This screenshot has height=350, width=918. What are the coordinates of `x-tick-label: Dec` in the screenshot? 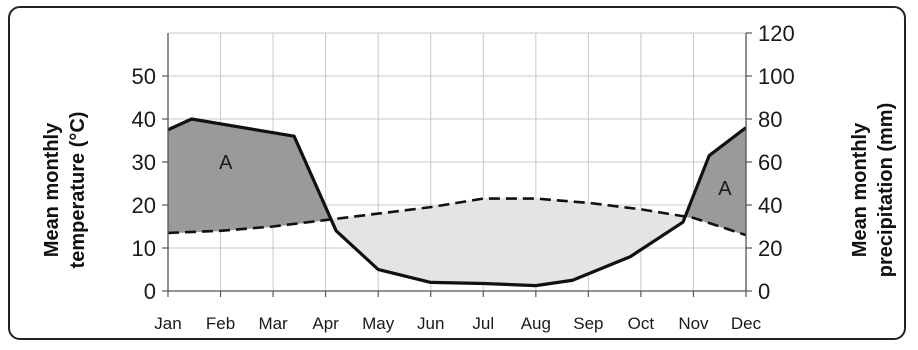 It's located at (746, 323).